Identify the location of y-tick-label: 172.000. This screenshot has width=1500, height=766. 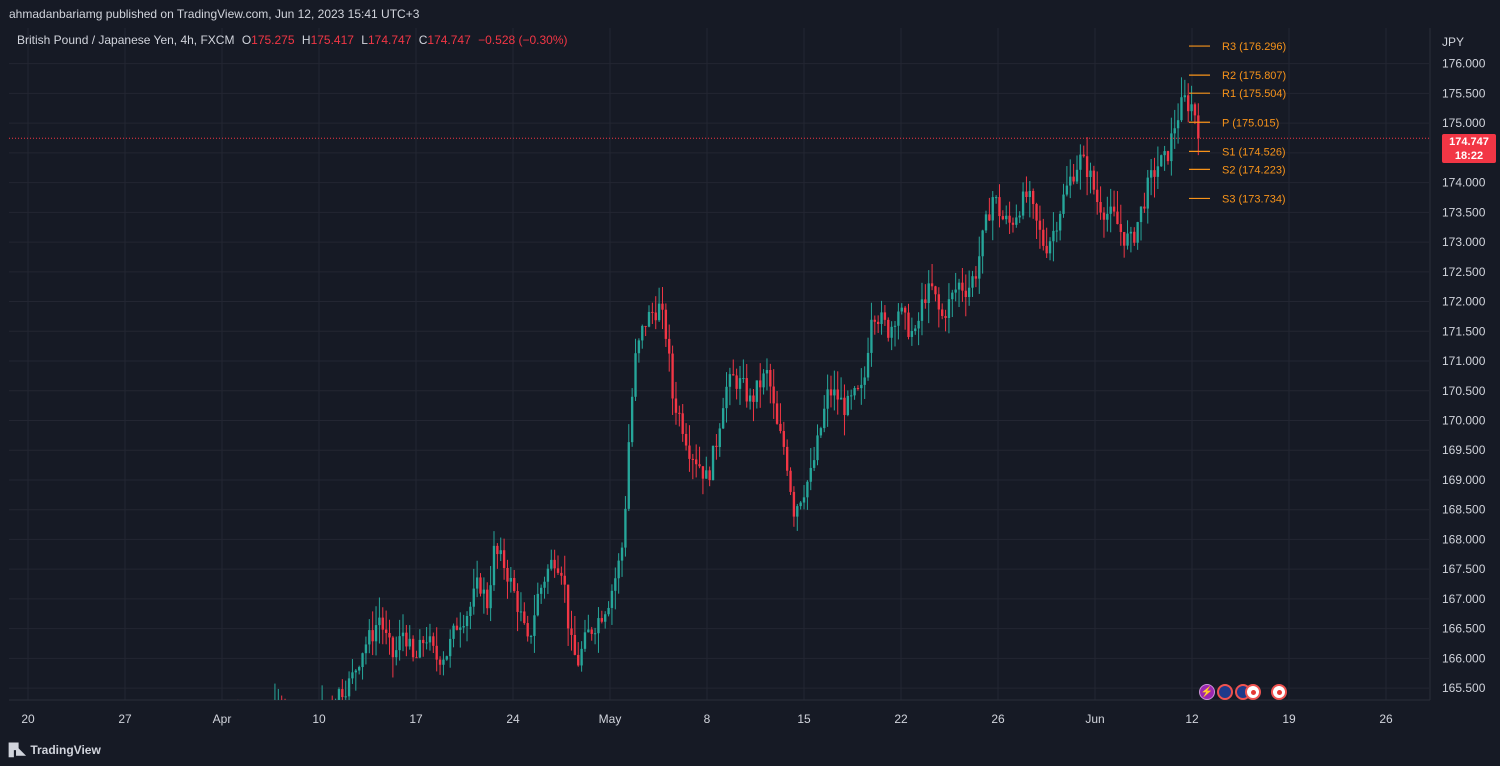
(1464, 302).